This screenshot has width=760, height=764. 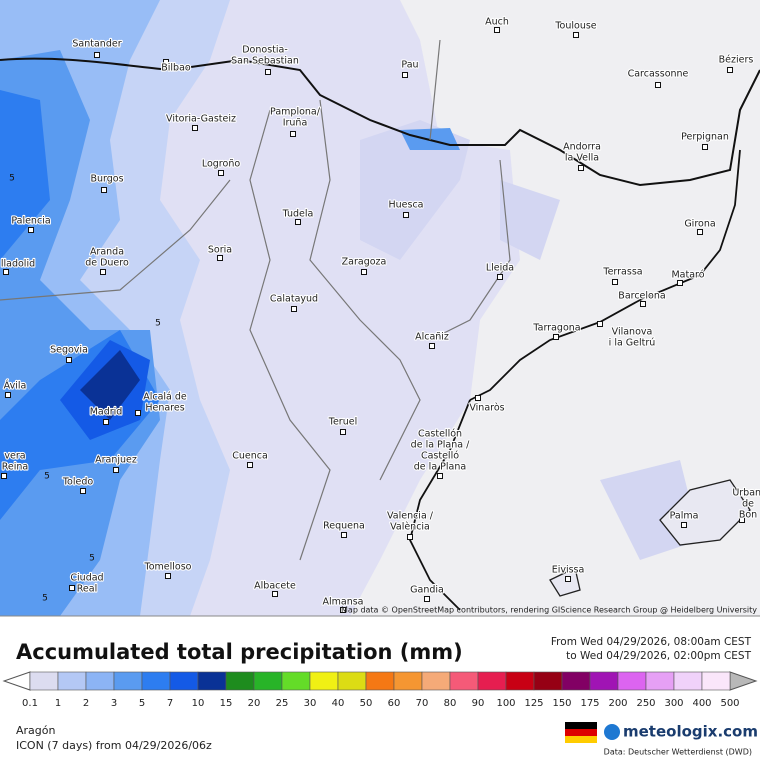 I want to click on city-label: Terrassa, so click(x=622, y=272).